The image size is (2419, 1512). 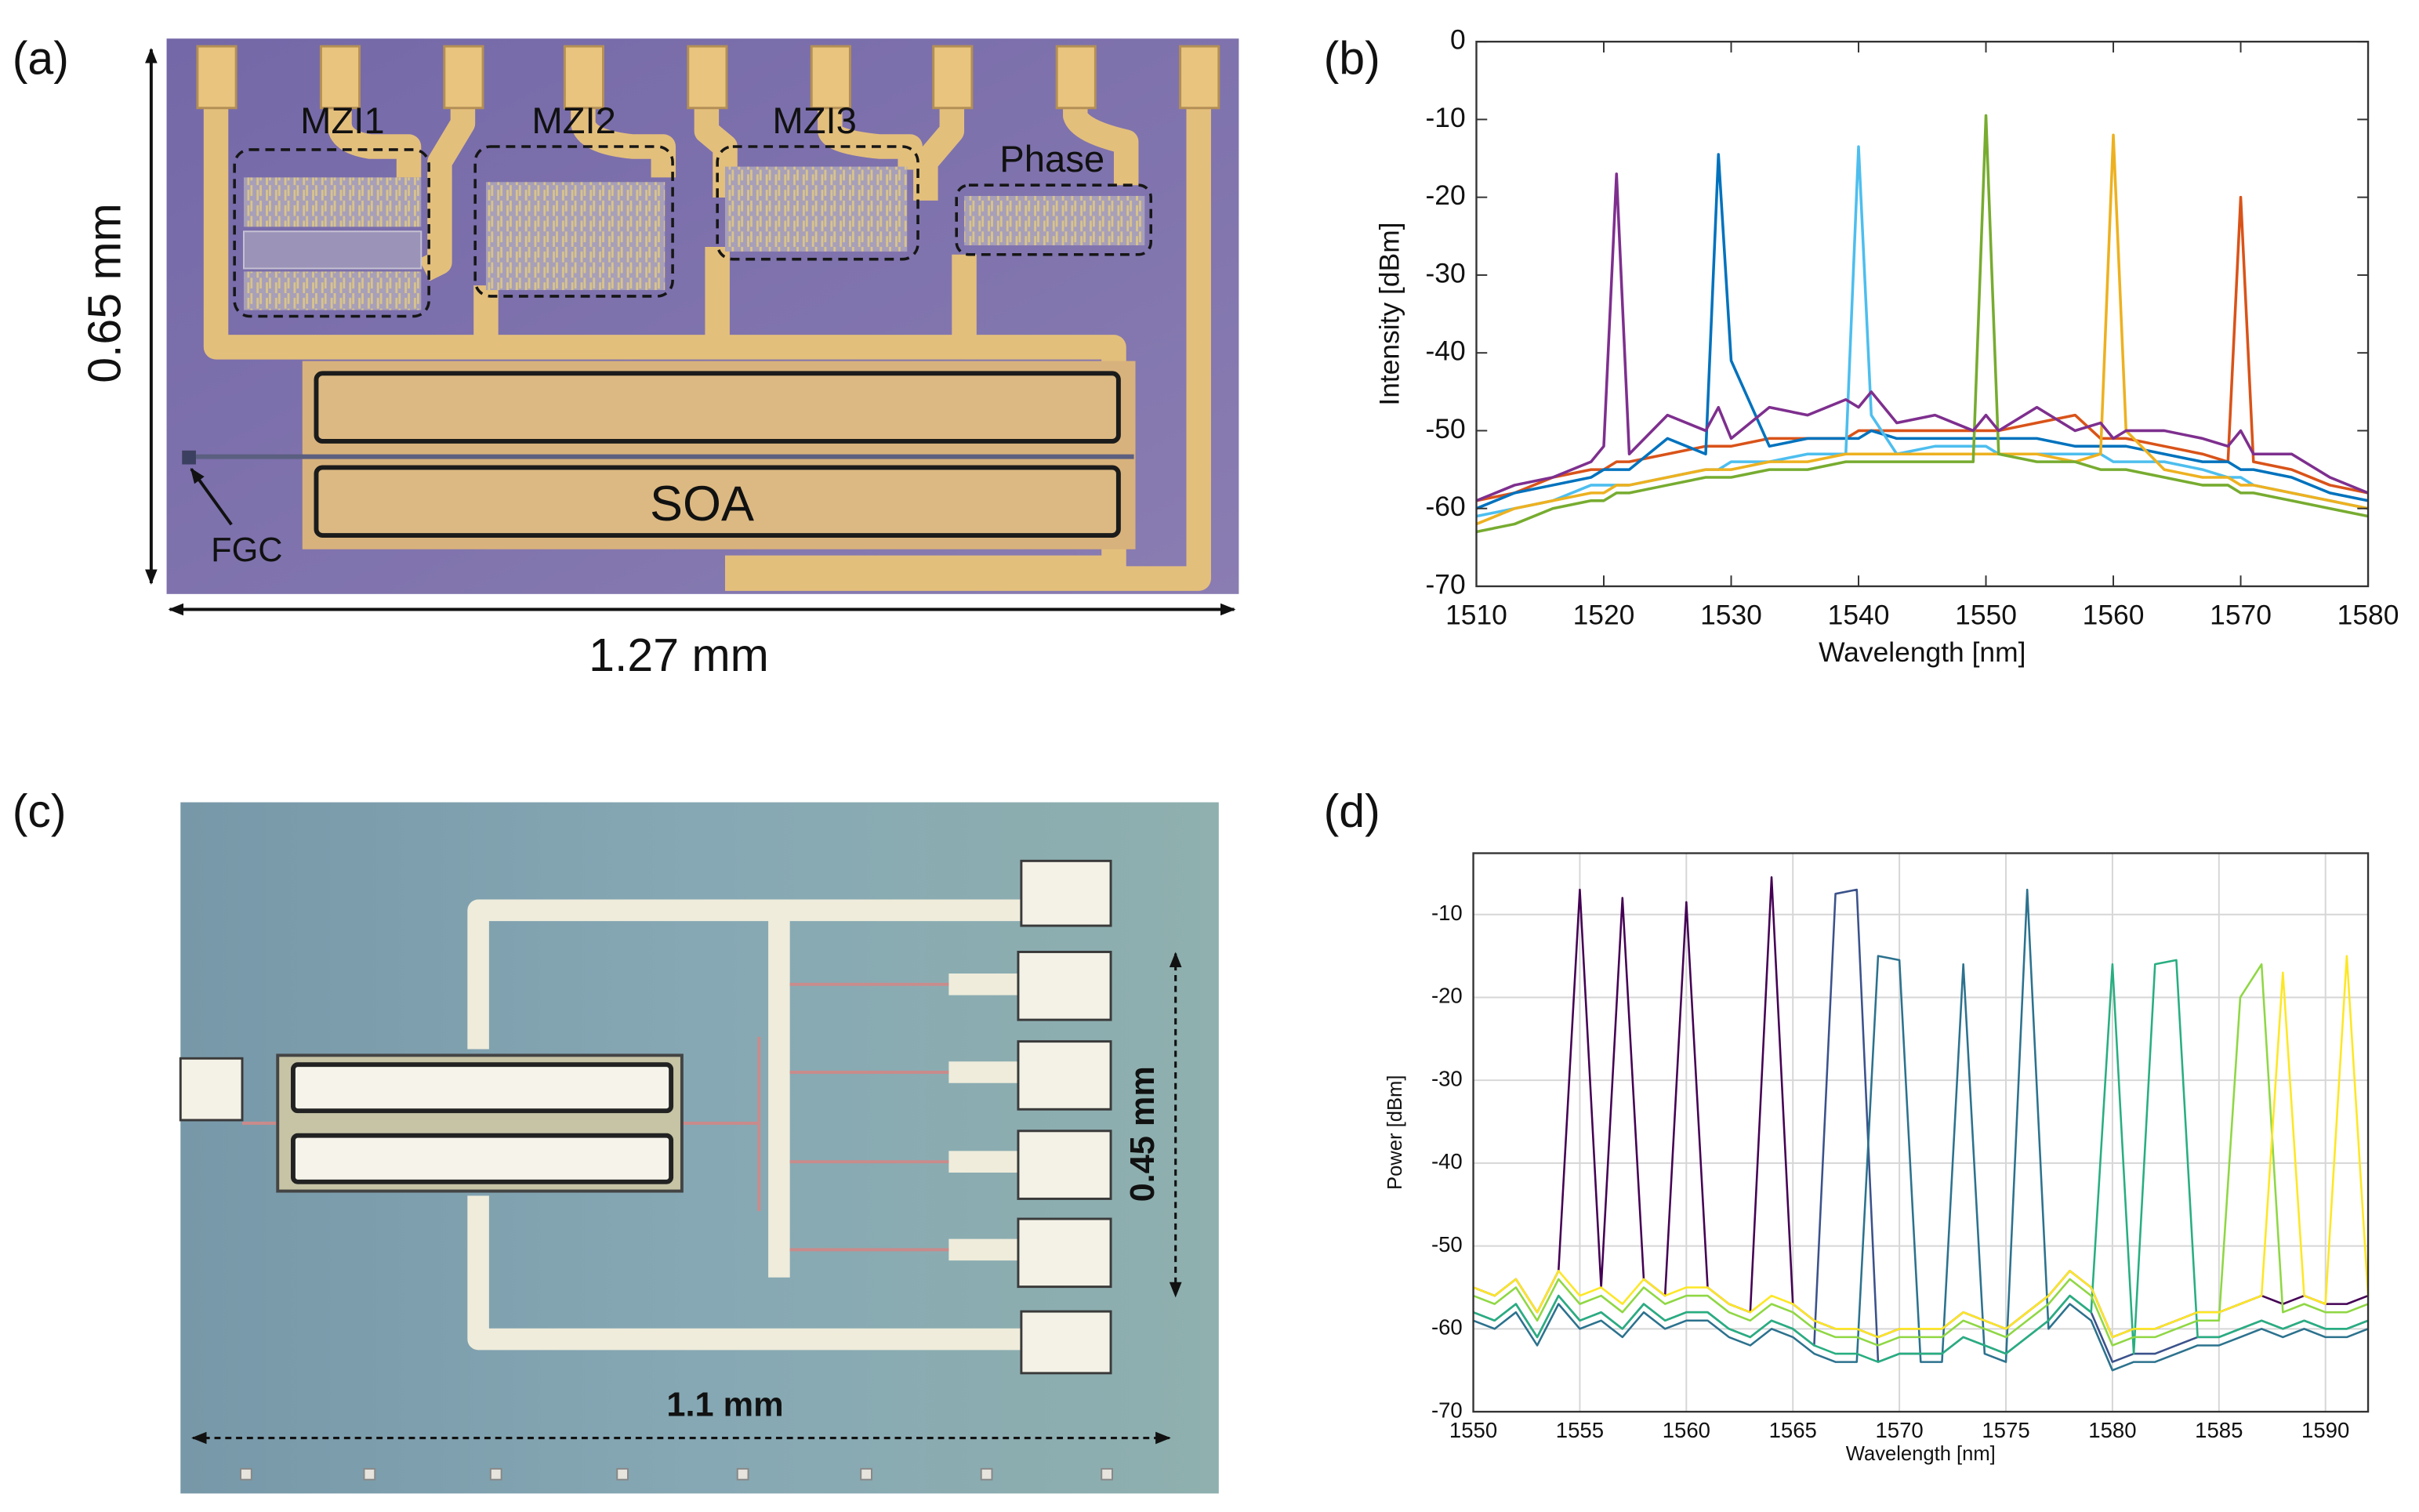 I want to click on label: MZI3, so click(x=814, y=121).